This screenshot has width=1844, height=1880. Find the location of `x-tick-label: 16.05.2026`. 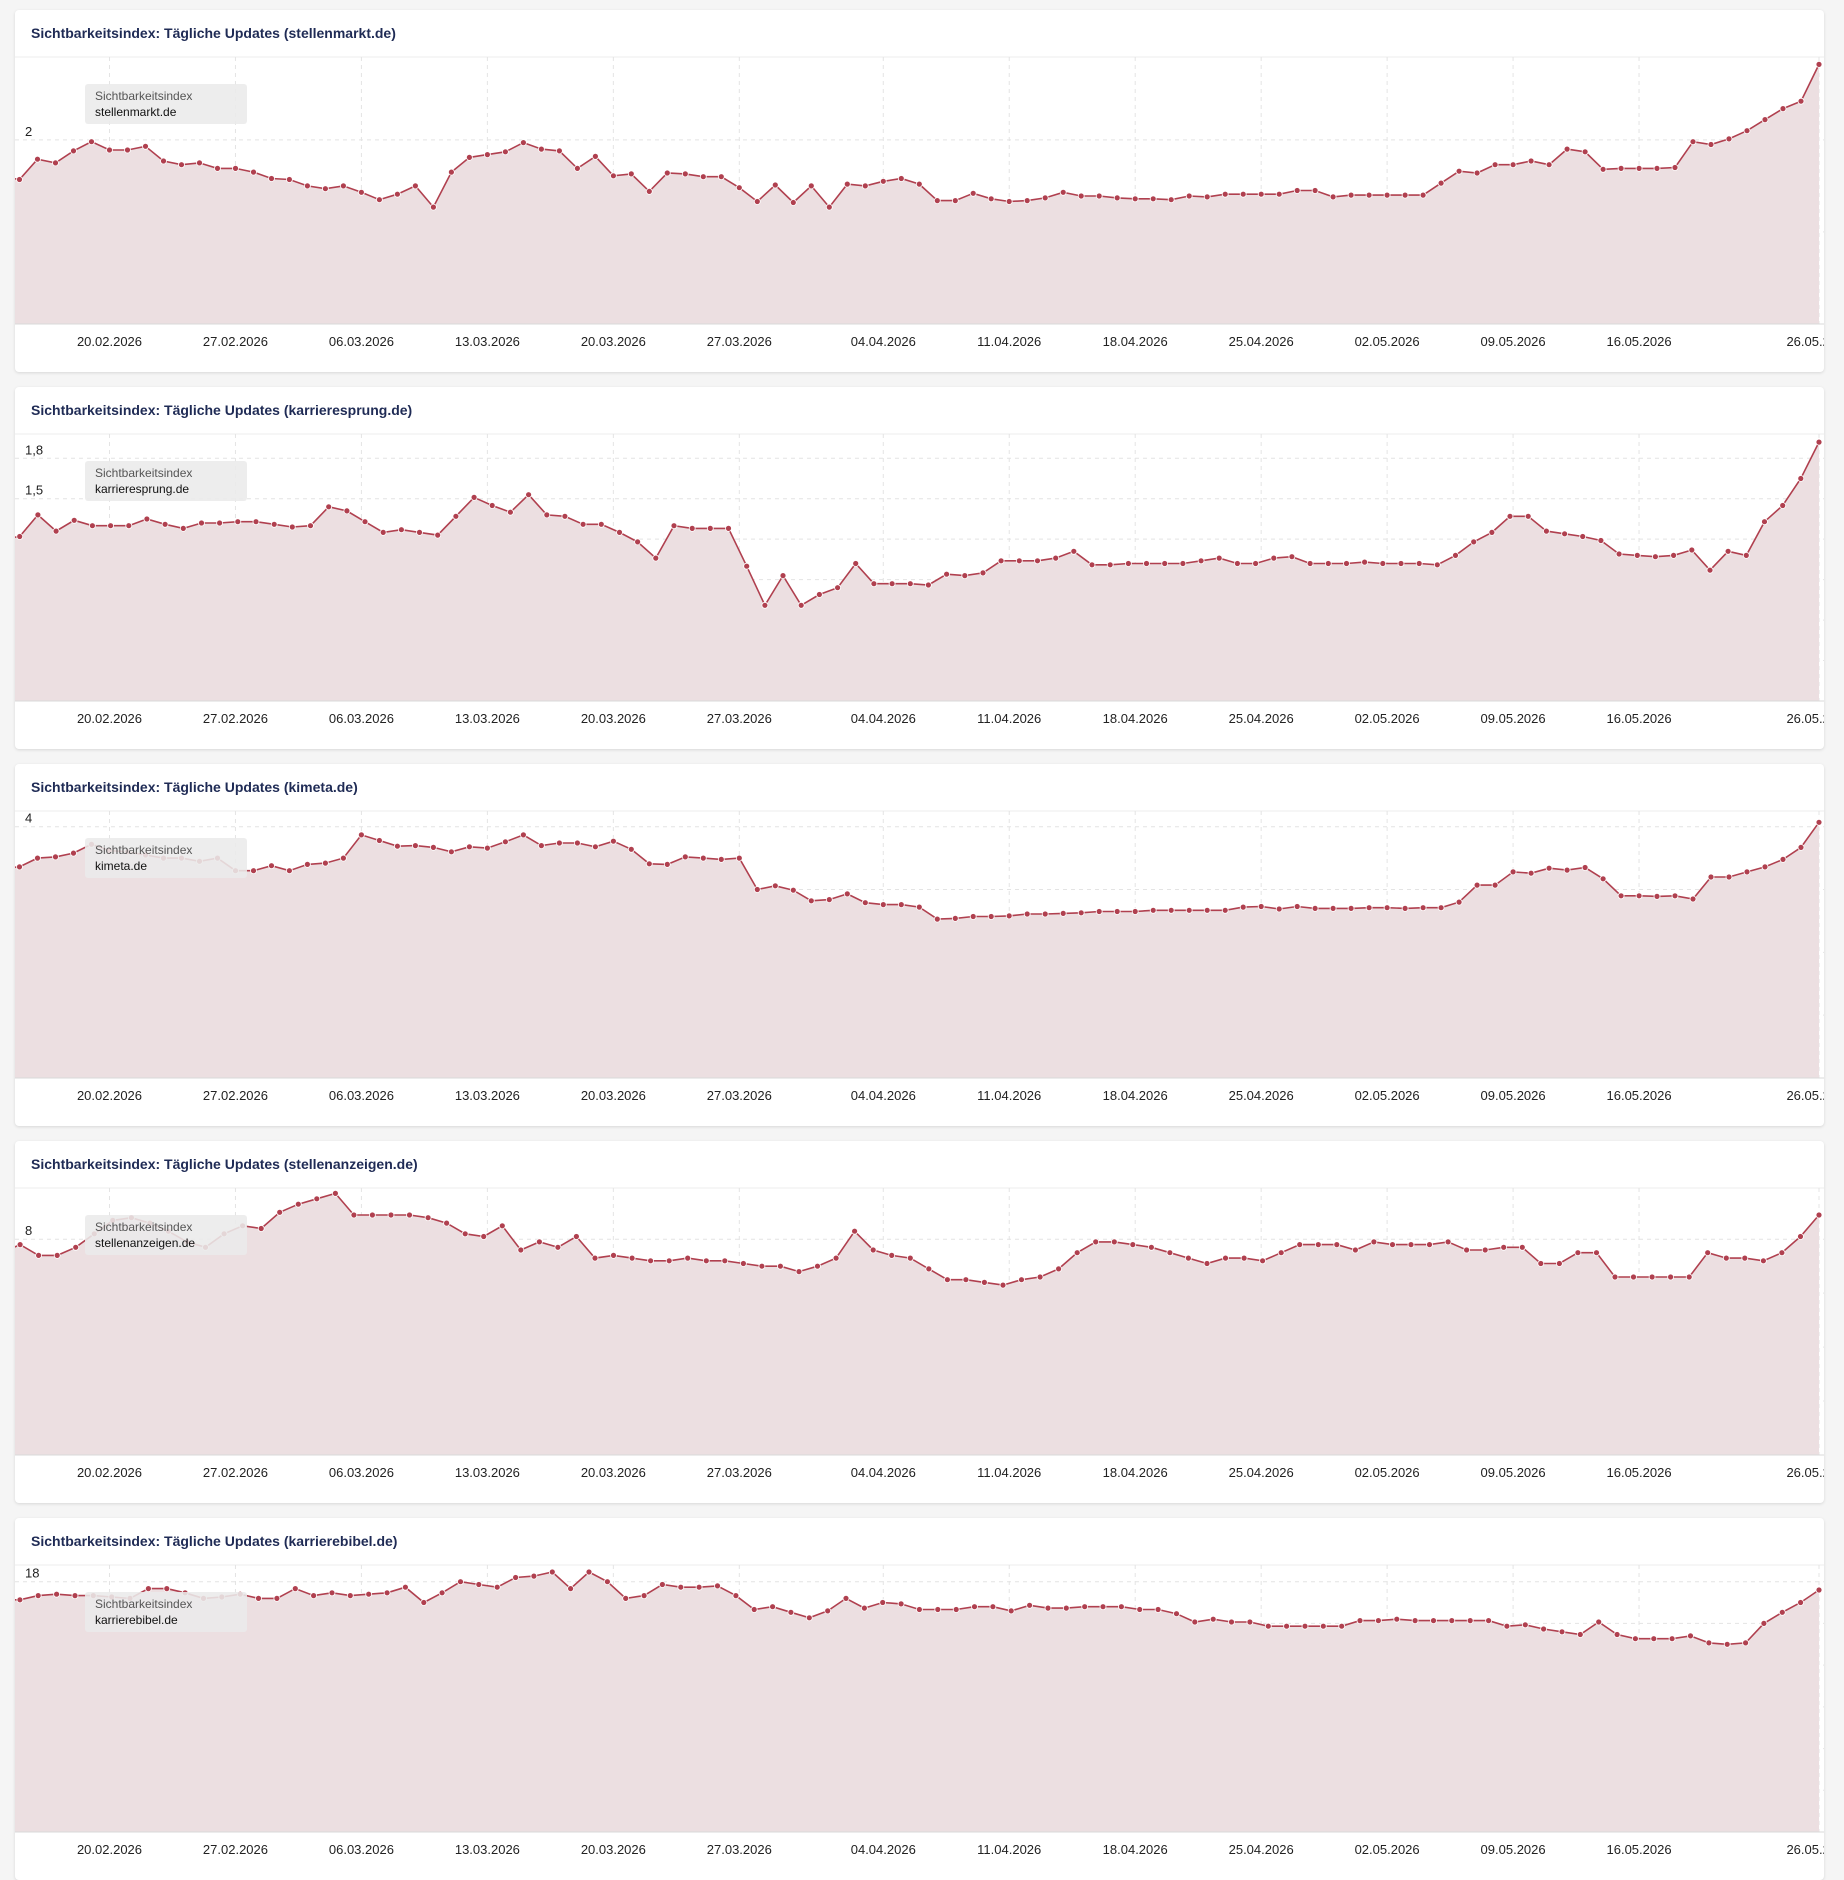

x-tick-label: 16.05.2026 is located at coordinates (1639, 1472).